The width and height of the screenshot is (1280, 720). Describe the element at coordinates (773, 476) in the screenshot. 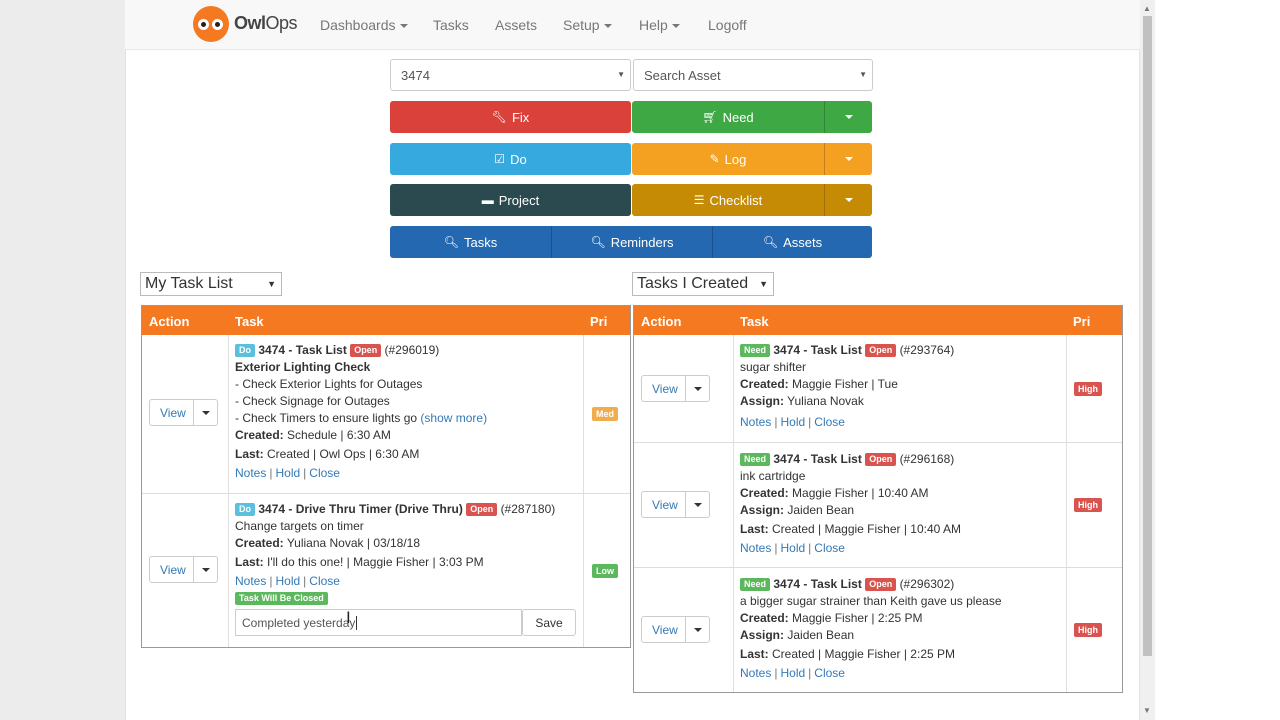

I see `task-name: ink cartridge` at that location.